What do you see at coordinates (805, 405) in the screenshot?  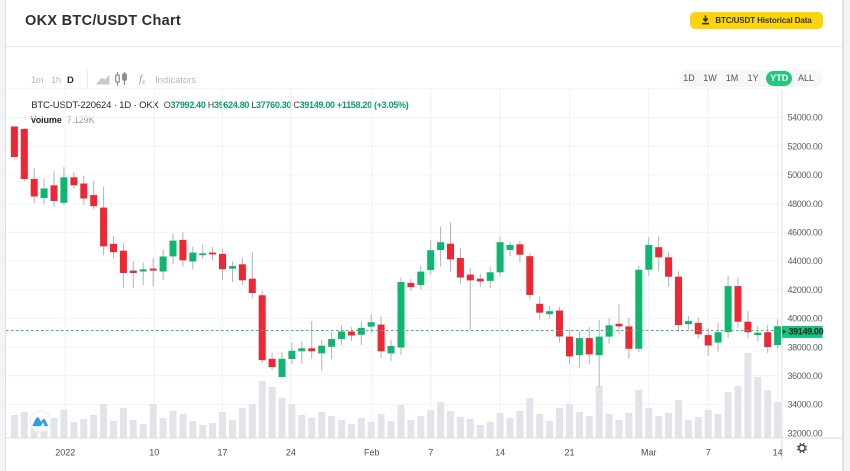 I see `svg-text: 34000.00` at bounding box center [805, 405].